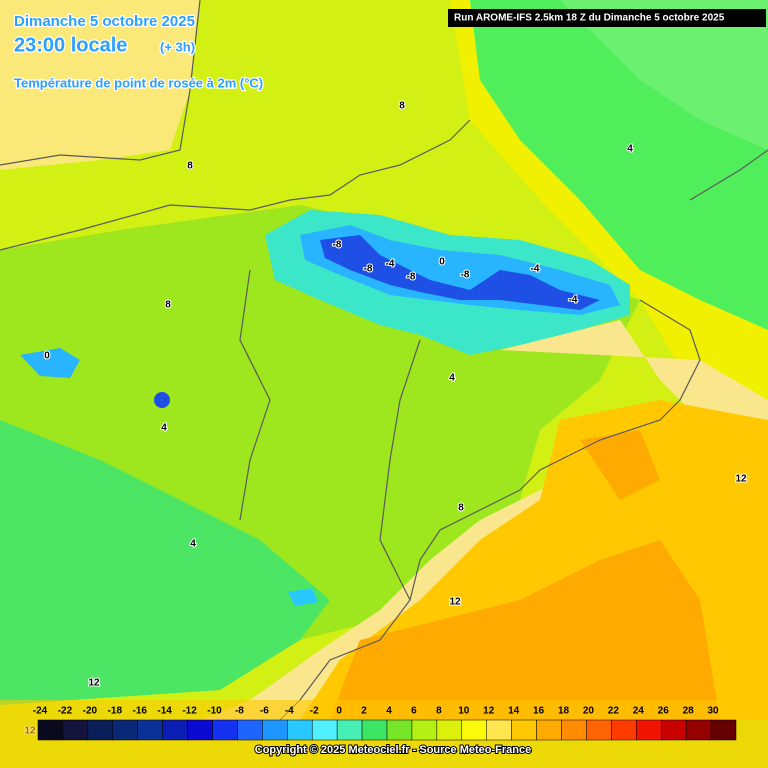 The width and height of the screenshot is (768, 768). What do you see at coordinates (464, 711) in the screenshot?
I see `legend-tick-label: 10` at bounding box center [464, 711].